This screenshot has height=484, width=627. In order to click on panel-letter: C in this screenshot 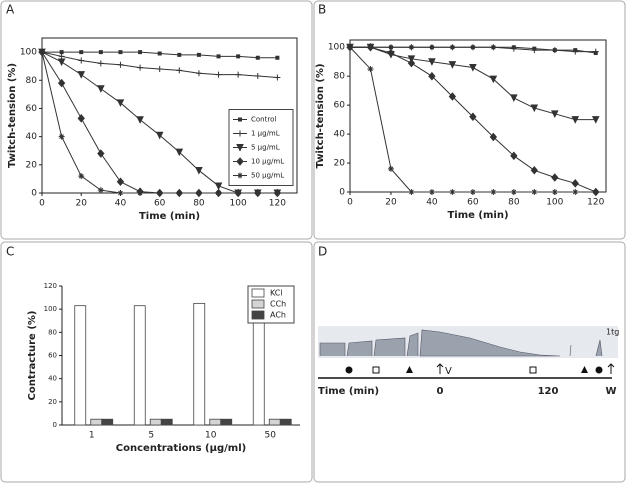, I will do `click(10, 252)`.